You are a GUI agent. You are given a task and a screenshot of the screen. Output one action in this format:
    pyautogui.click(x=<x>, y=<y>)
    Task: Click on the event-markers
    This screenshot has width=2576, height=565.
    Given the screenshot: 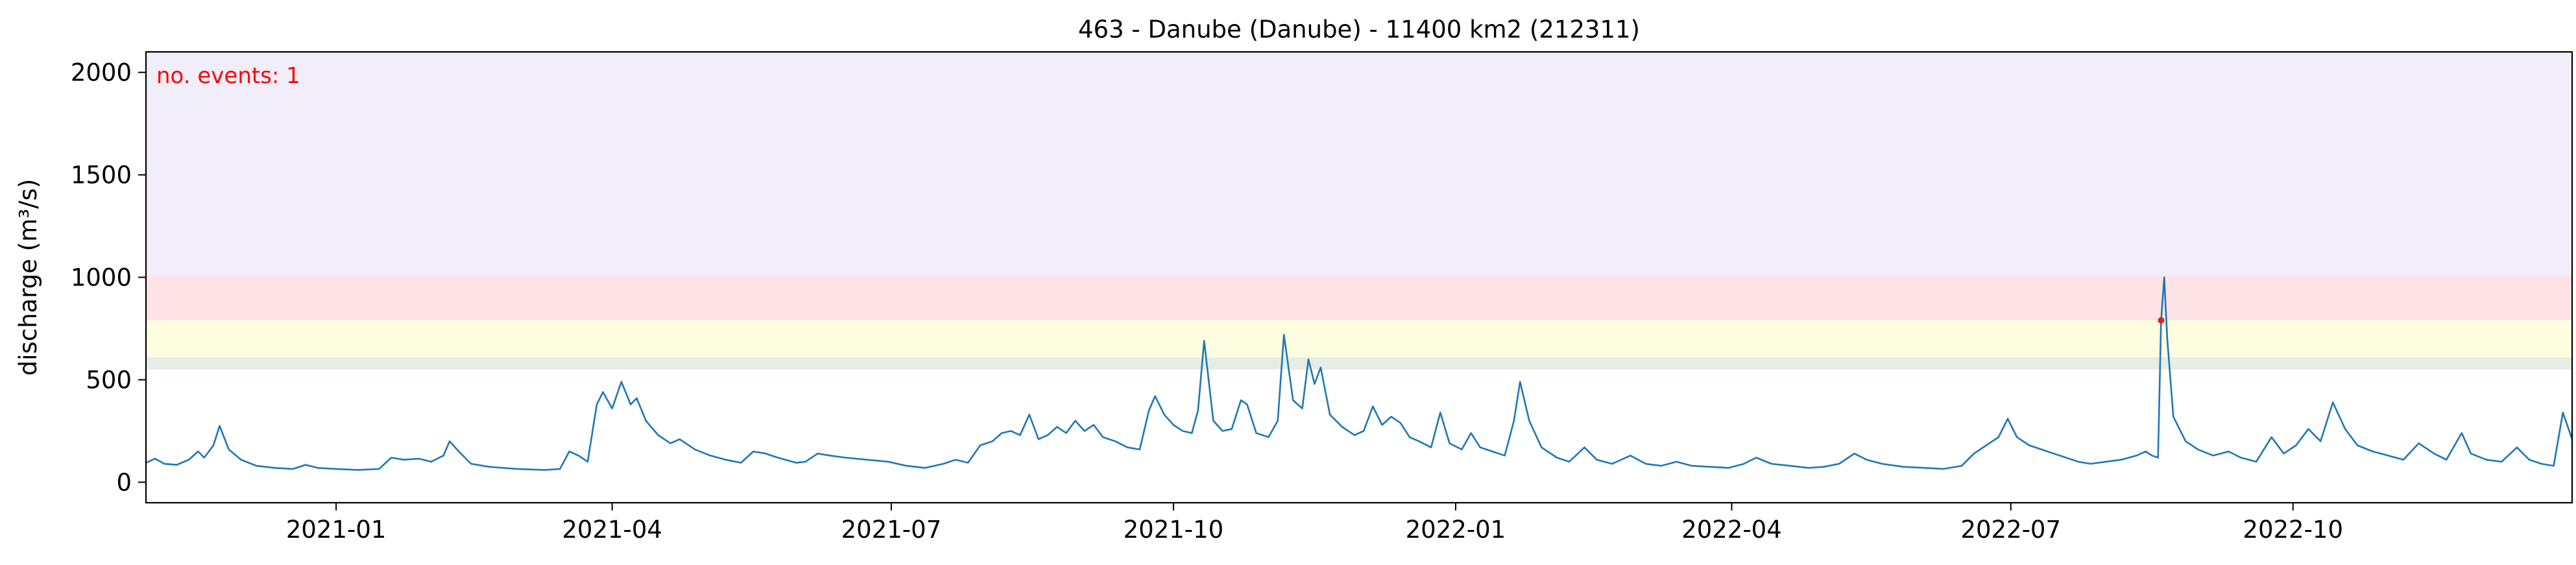 What is the action you would take?
    pyautogui.click(x=2161, y=320)
    